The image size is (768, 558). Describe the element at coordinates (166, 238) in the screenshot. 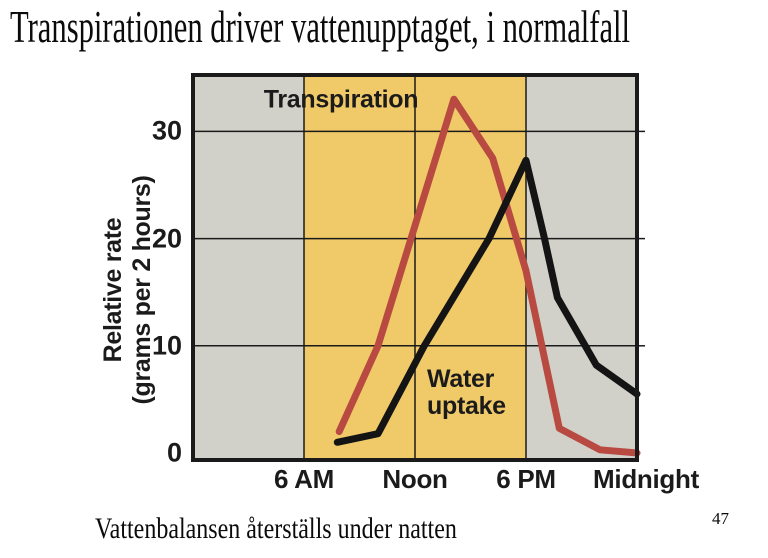

I see `y-tick-20: 20` at that location.